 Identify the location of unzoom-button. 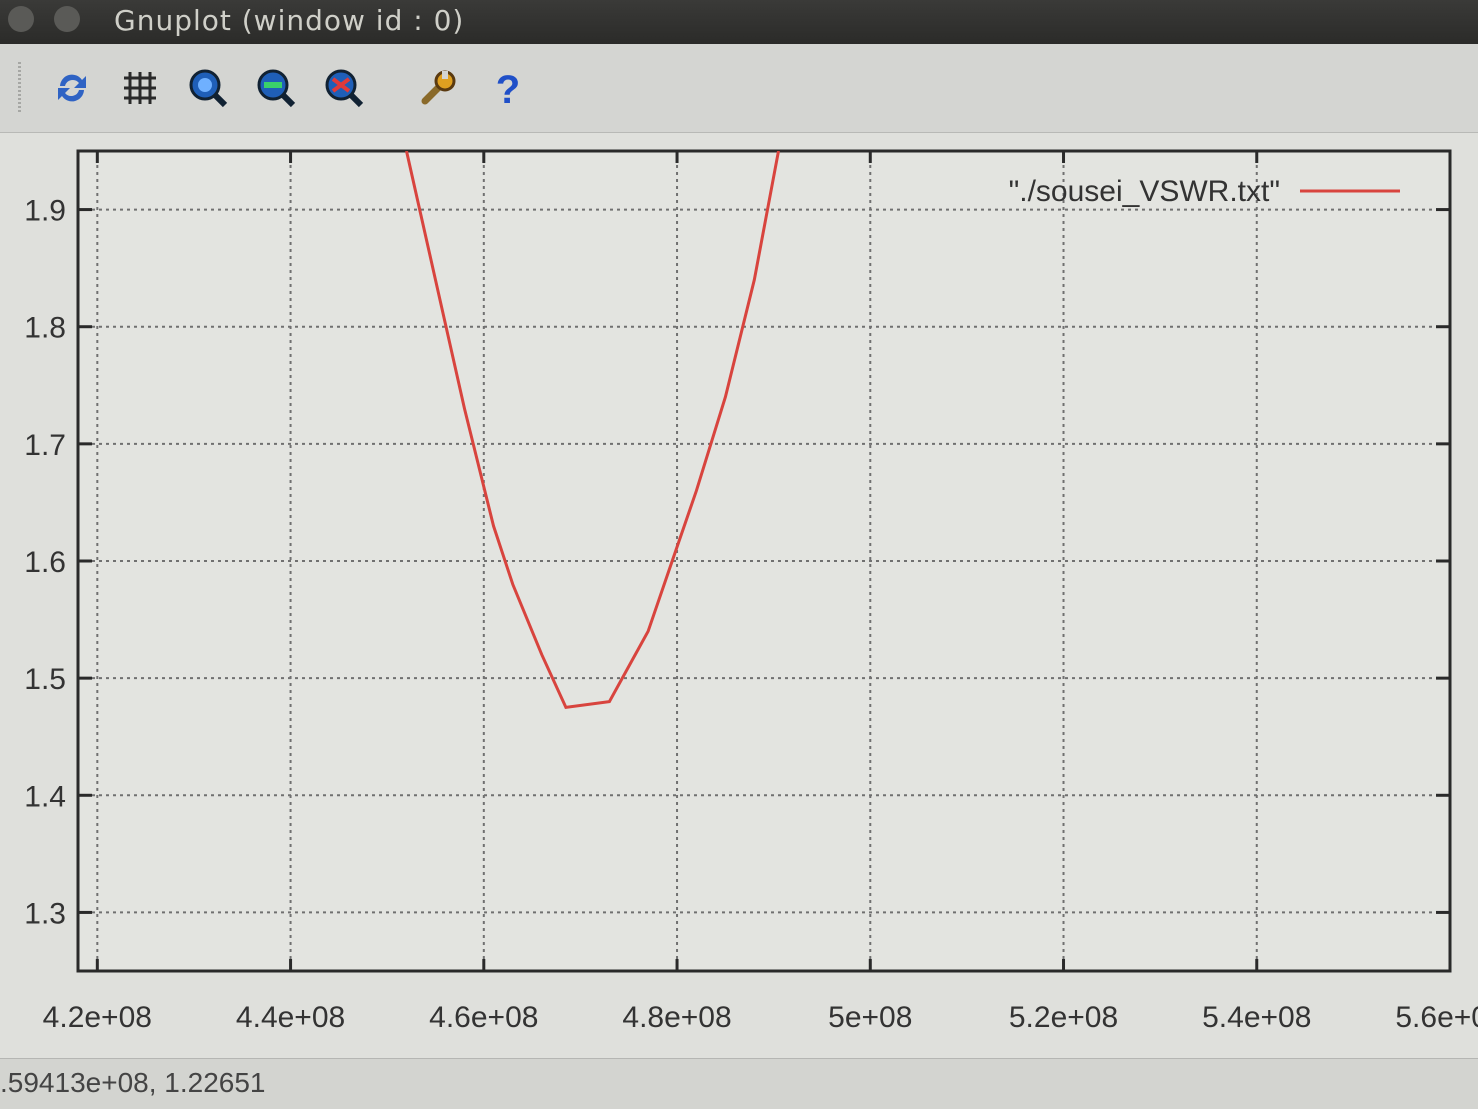
(344, 88).